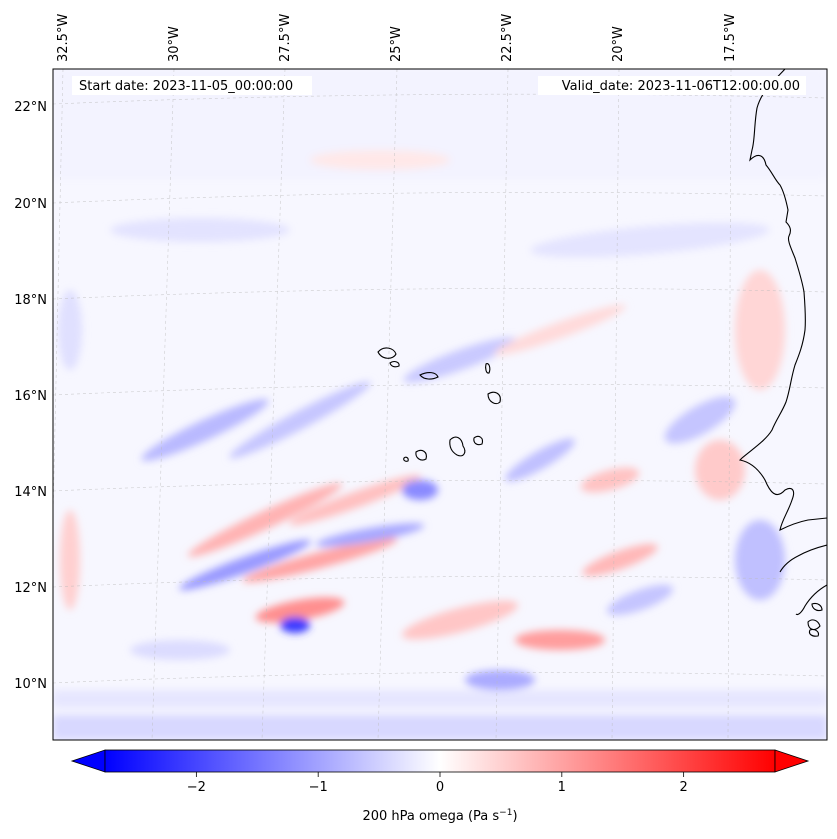  I want to click on colorbar-tick-label: 0, so click(440, 787).